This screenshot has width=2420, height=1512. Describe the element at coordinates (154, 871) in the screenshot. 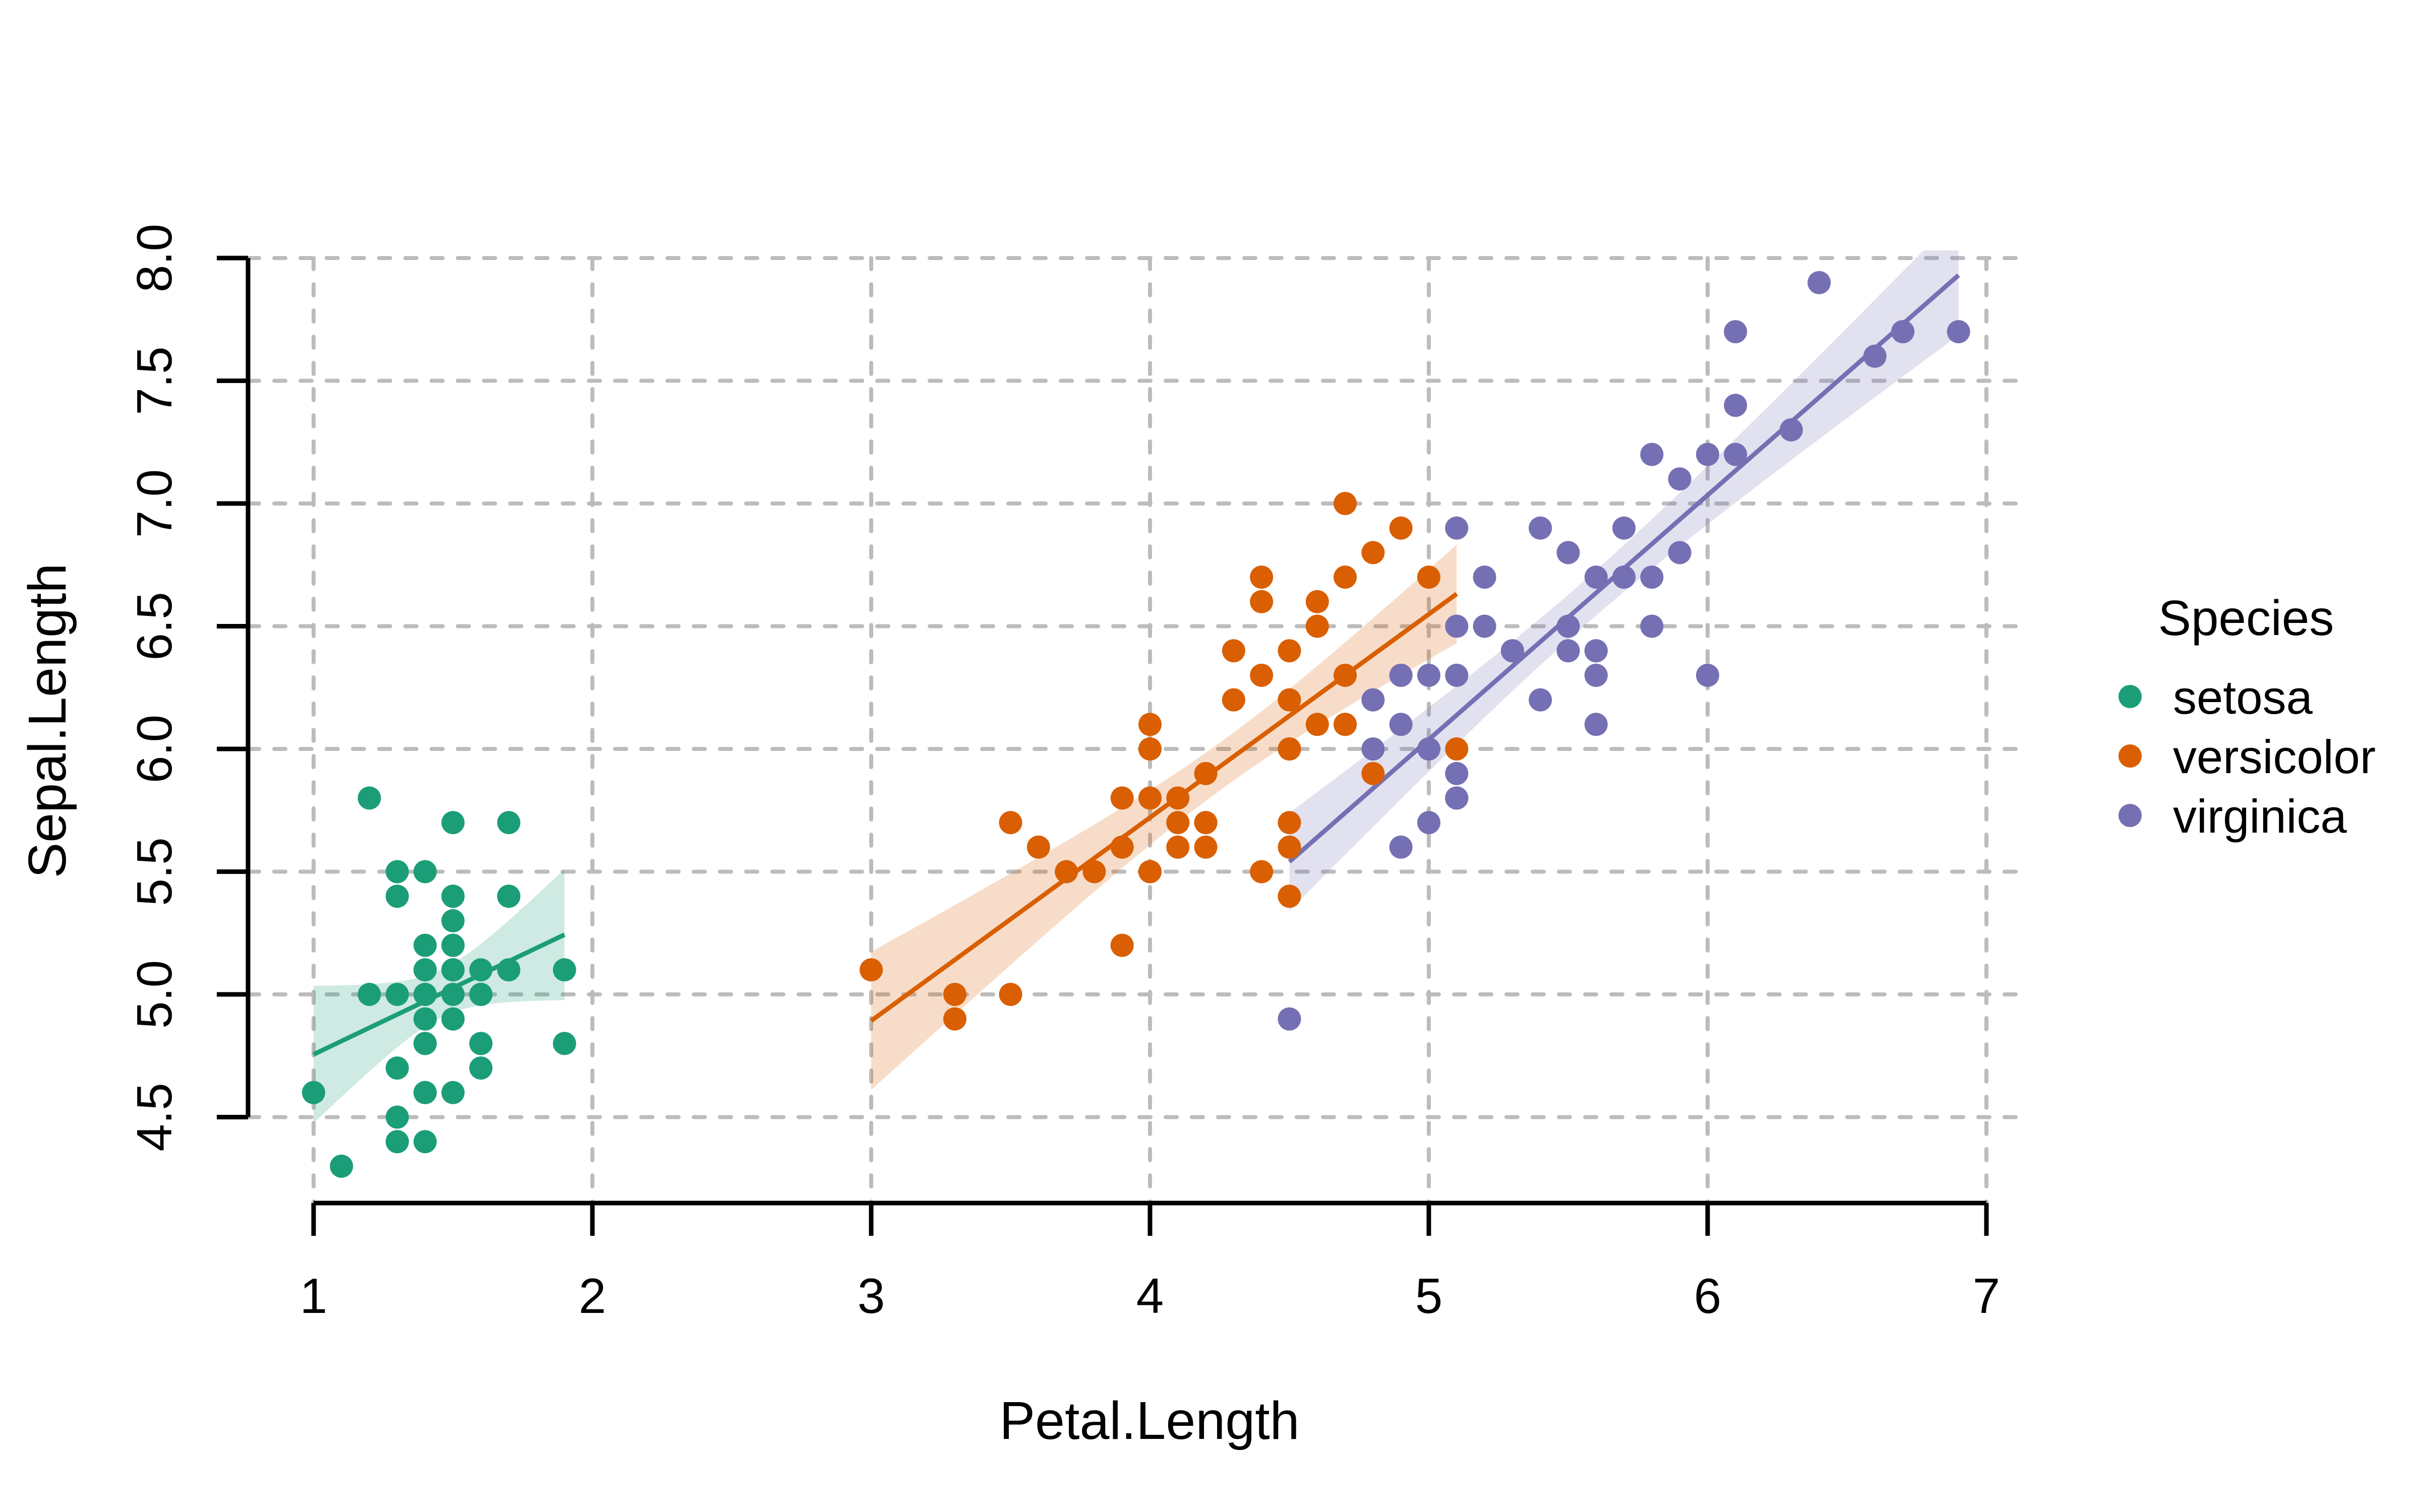

I see `y-tick-label: 5.5` at that location.